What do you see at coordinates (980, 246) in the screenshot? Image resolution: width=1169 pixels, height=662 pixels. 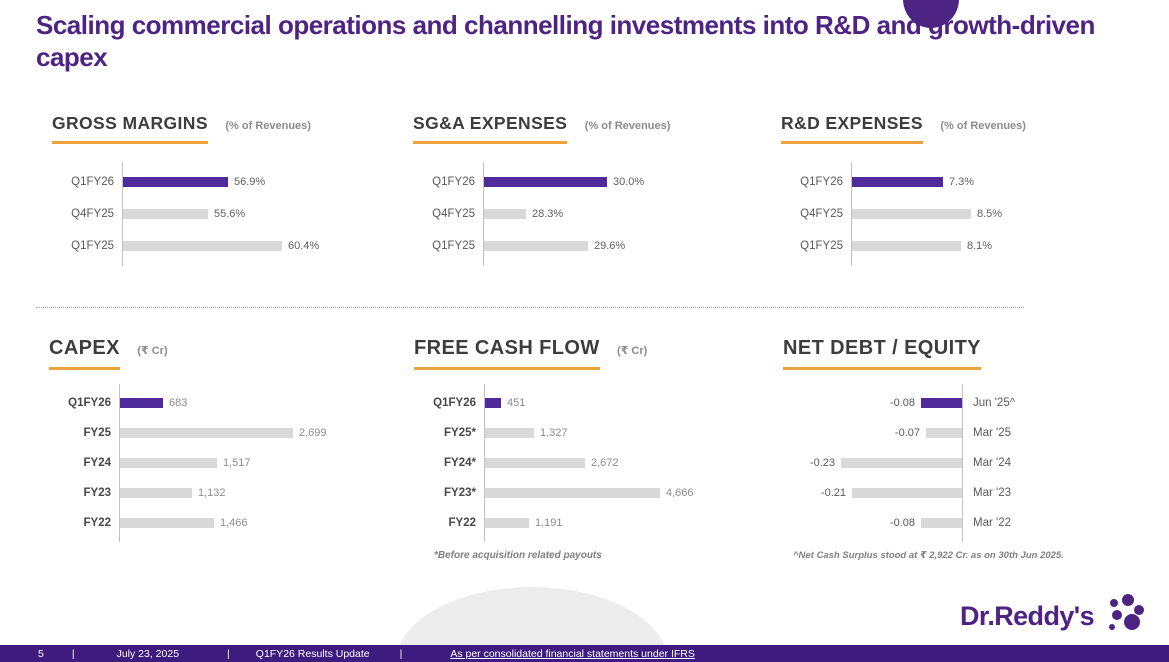 I see `bar-value-label: 8.1%` at bounding box center [980, 246].